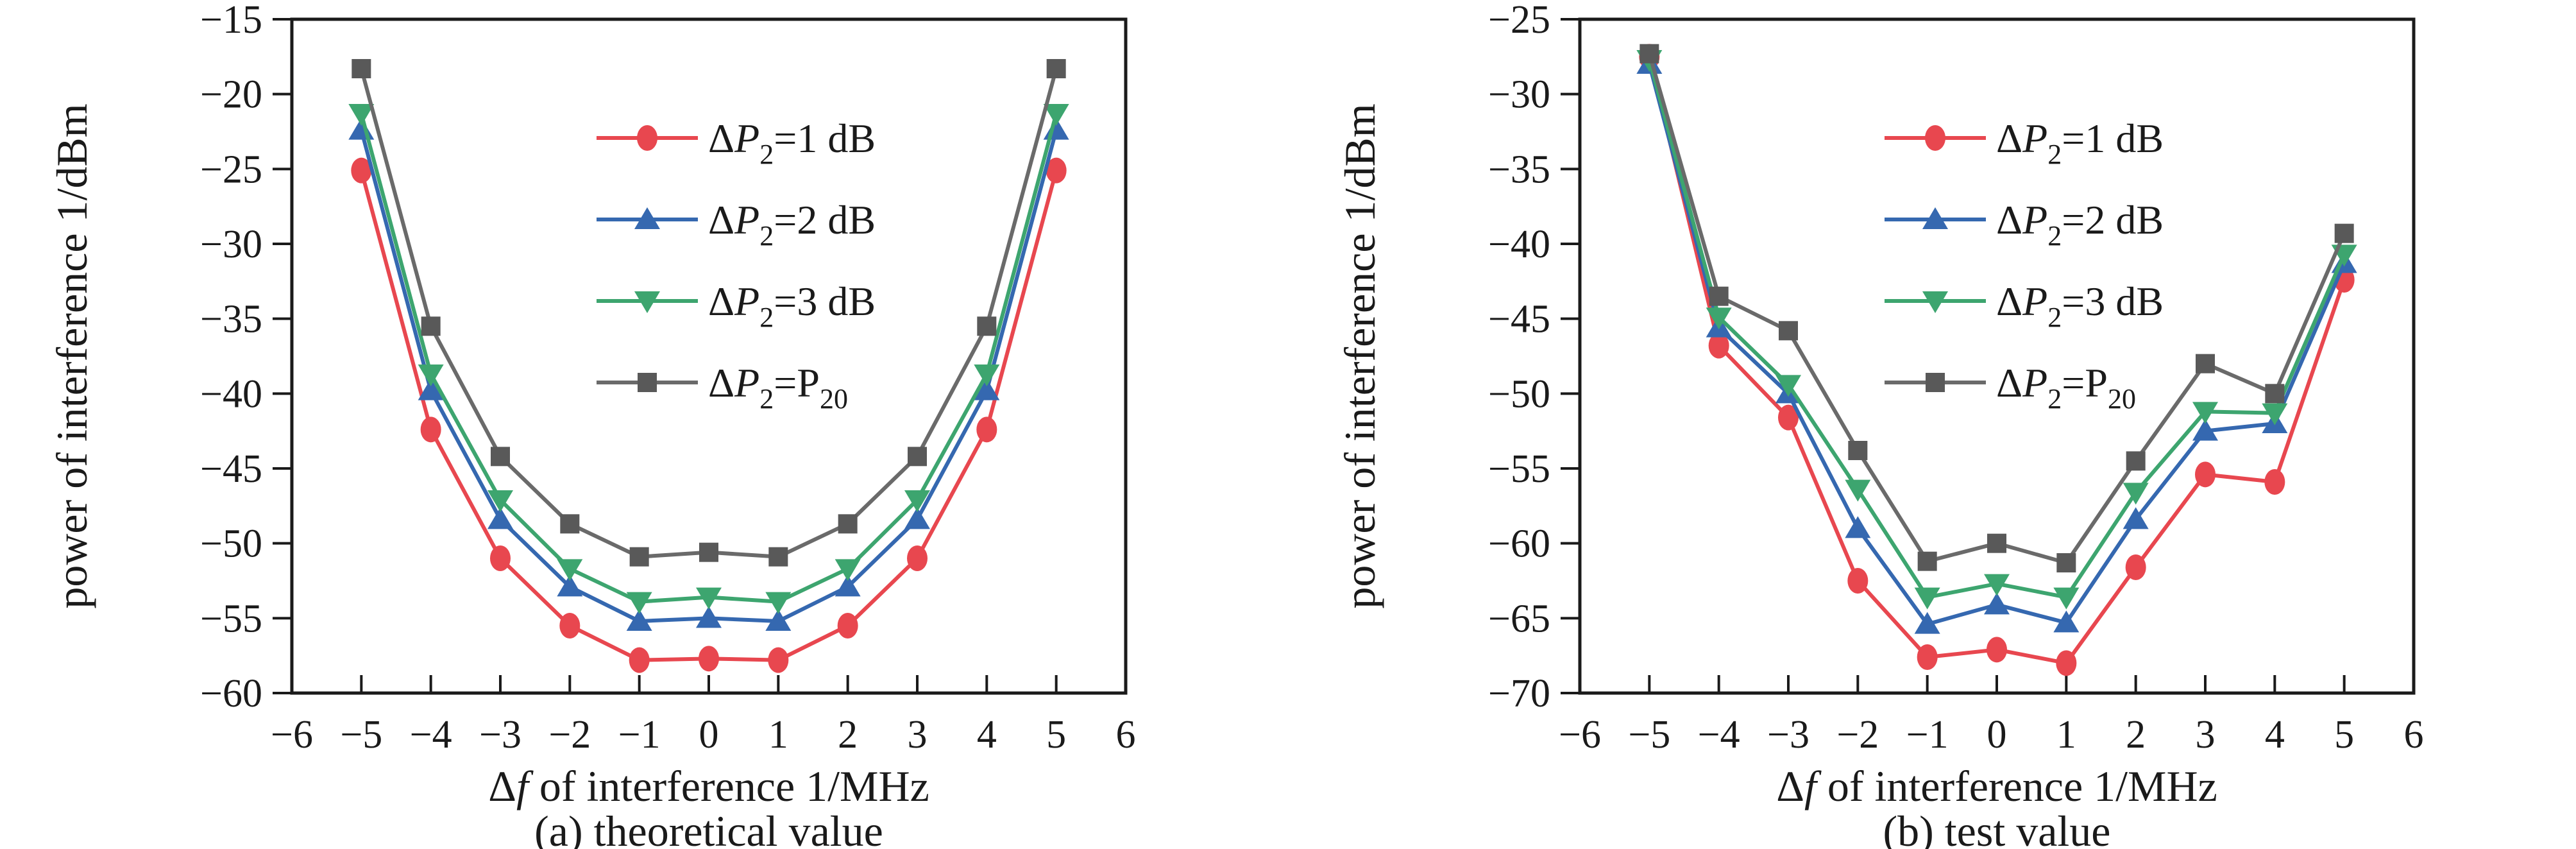 This screenshot has height=849, width=2576. What do you see at coordinates (1519, 618) in the screenshot?
I see `y-tick-label: −65` at bounding box center [1519, 618].